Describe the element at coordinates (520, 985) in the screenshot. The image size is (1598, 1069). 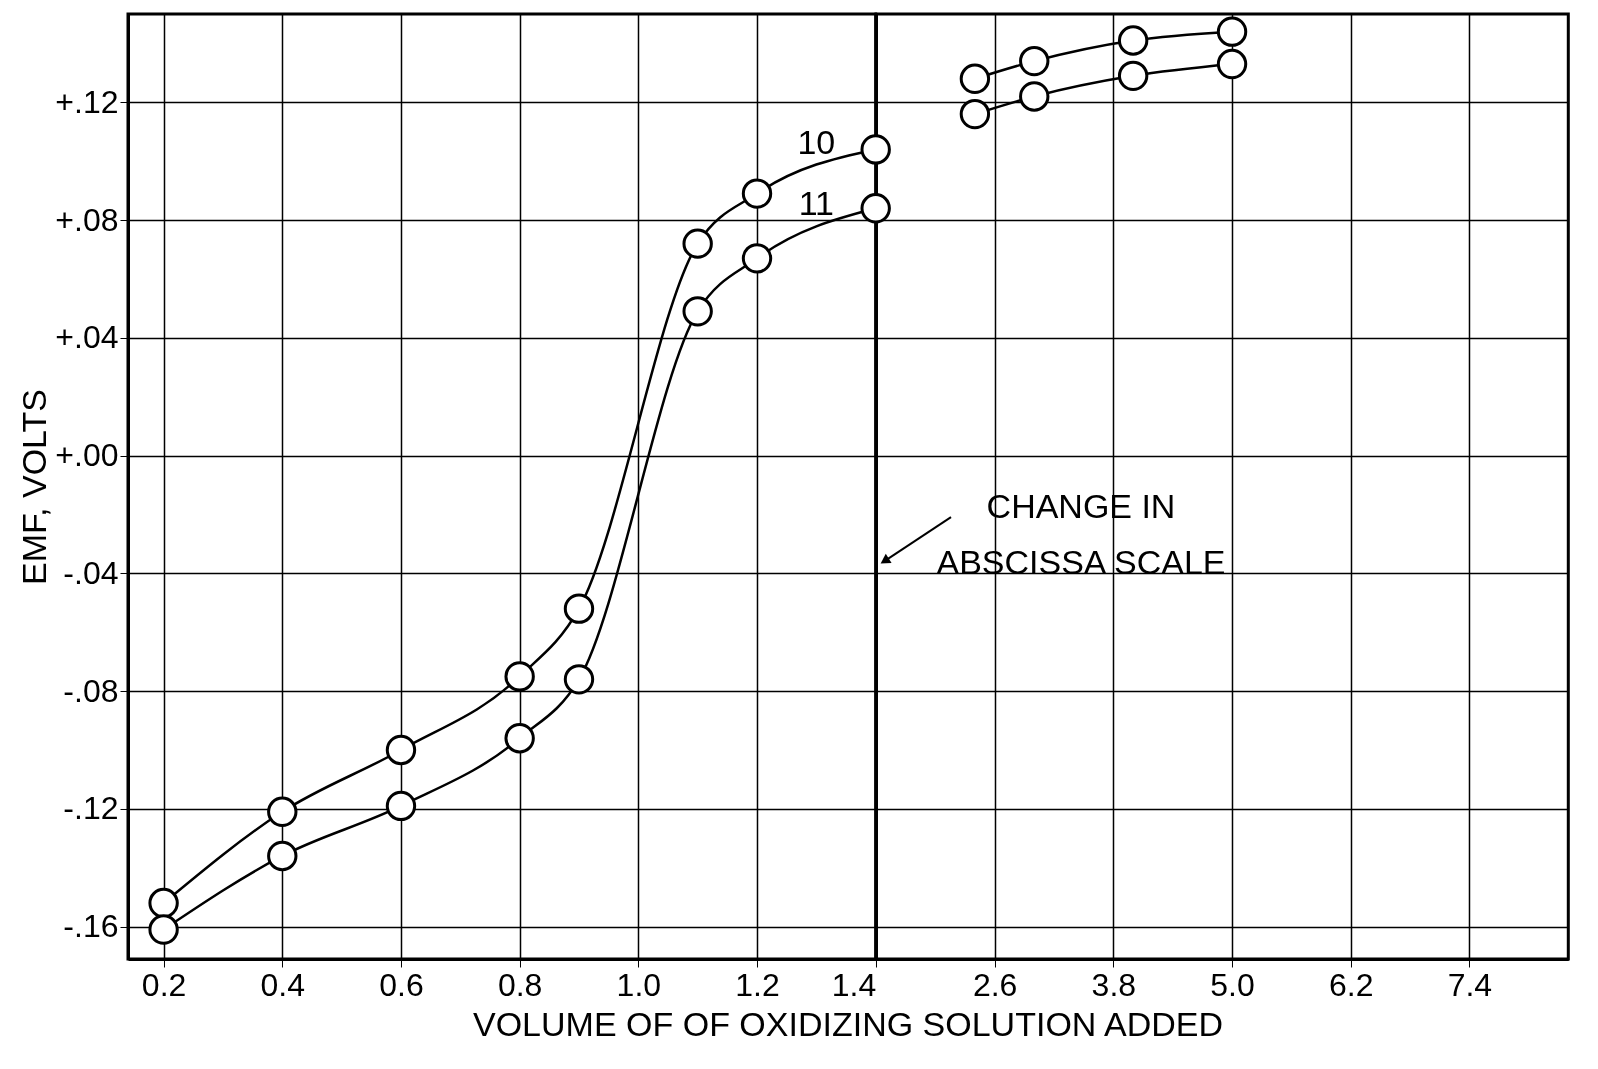
I see `x-tick-label: 0.8` at that location.